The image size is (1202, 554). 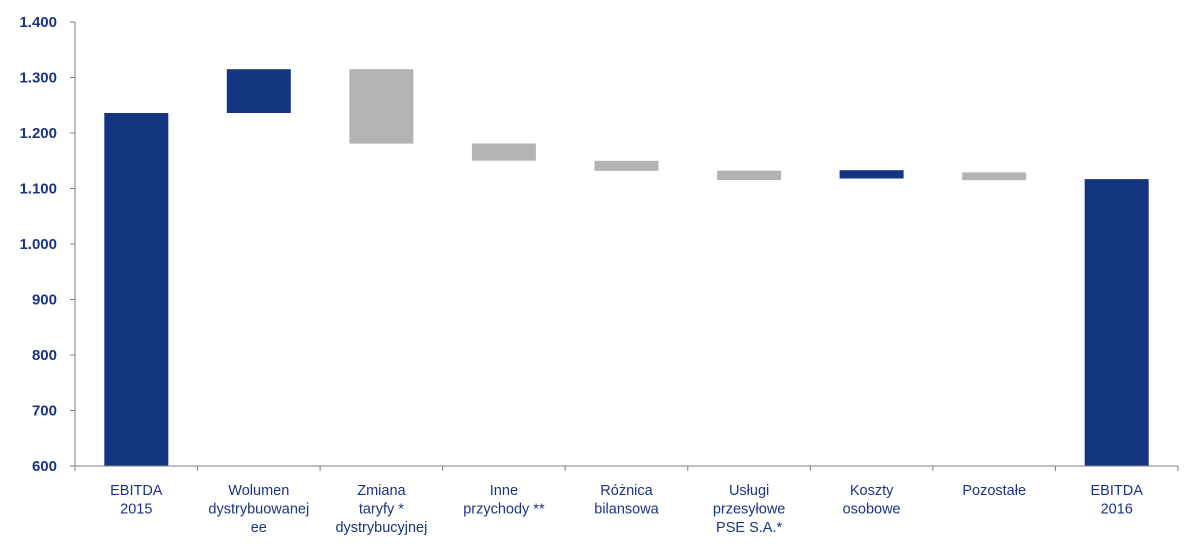 I want to click on y-axis: 600 700 800 900 1.000 1.100 1.200 1.300 1.400, so click(x=47, y=244).